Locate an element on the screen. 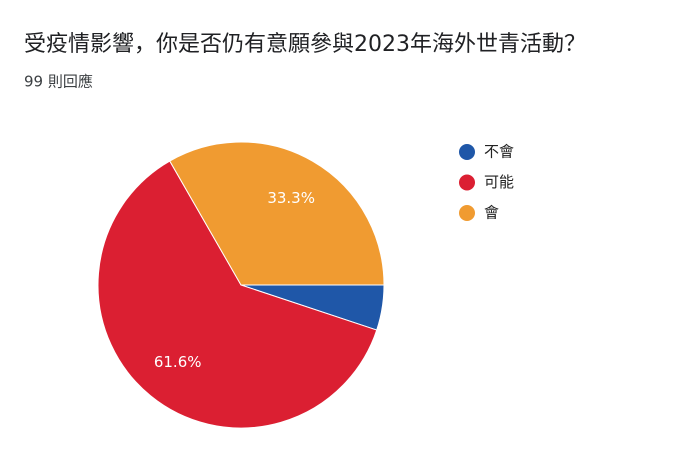 The width and height of the screenshot is (700, 456). legend-label: 會 is located at coordinates (491, 213).